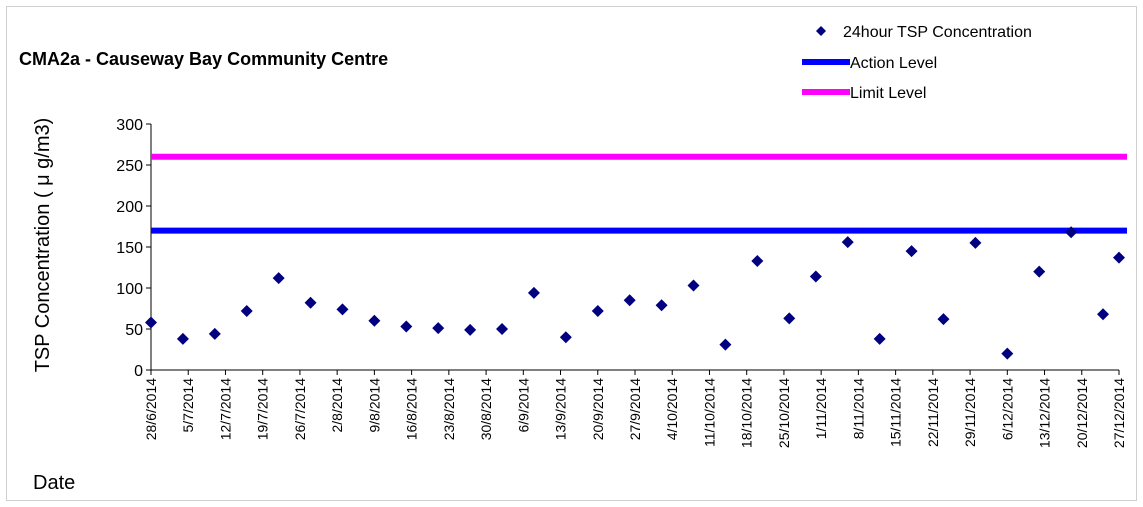 The width and height of the screenshot is (1143, 507). Describe the element at coordinates (129, 289) in the screenshot. I see `y-tick-label: 100` at that location.